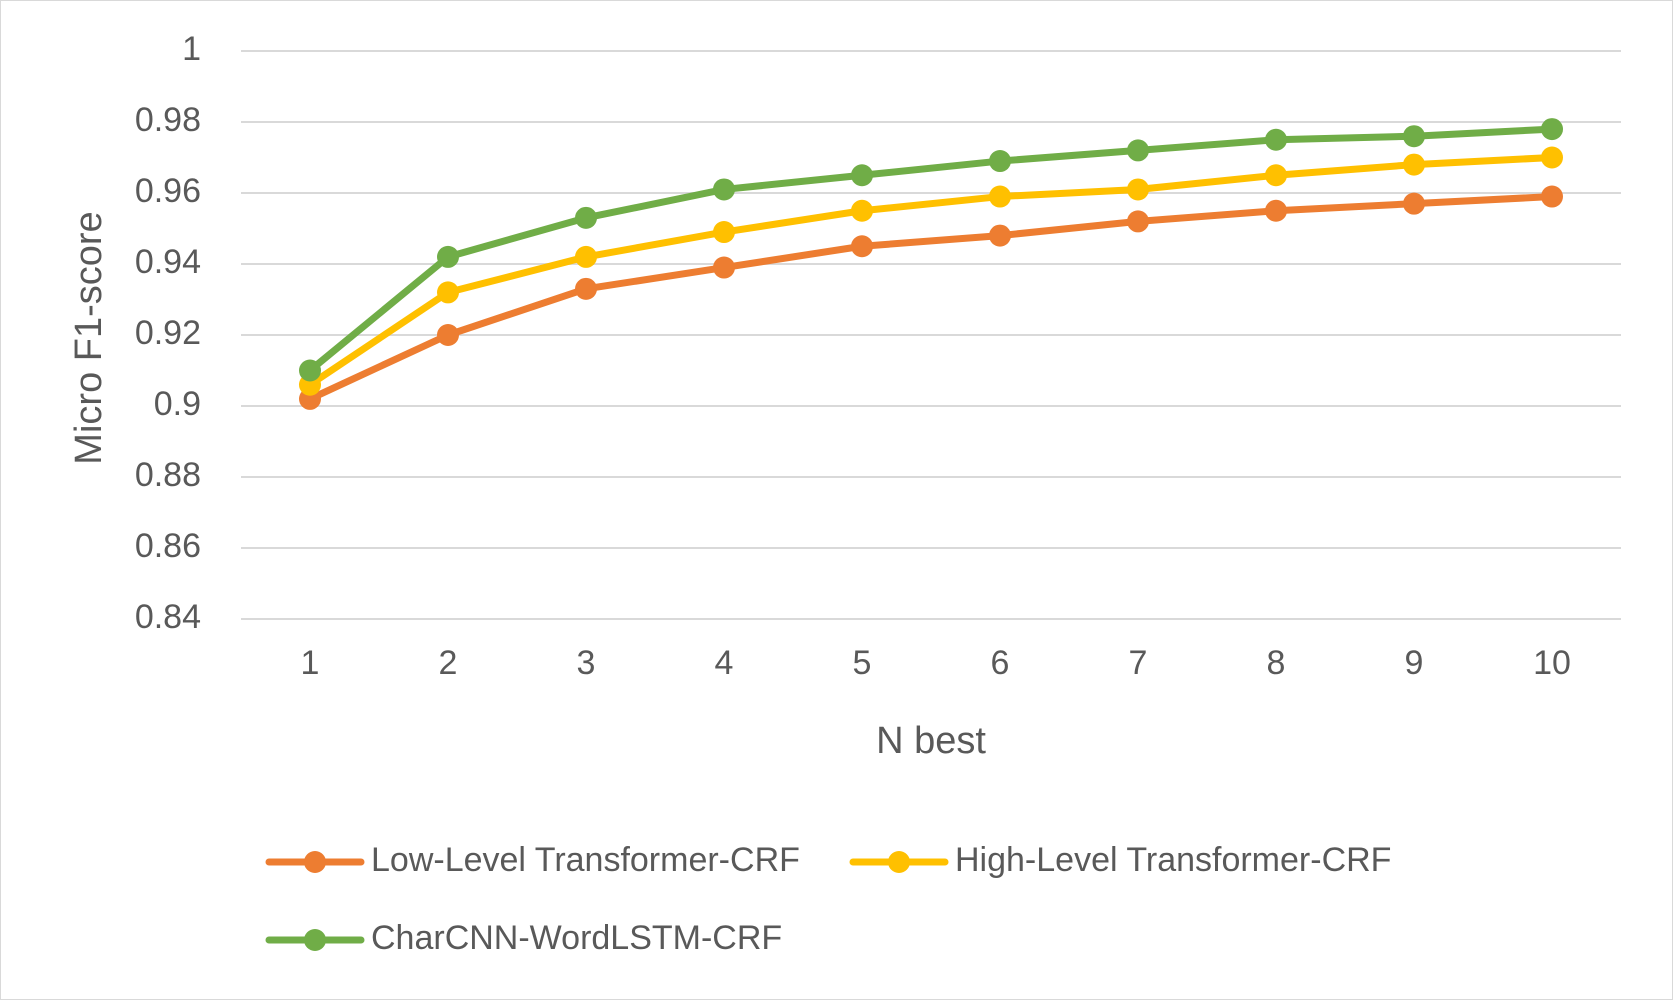 The width and height of the screenshot is (1673, 1001). What do you see at coordinates (576, 938) in the screenshot?
I see `legend-label: CharCNN-WordLSTM-CRF` at bounding box center [576, 938].